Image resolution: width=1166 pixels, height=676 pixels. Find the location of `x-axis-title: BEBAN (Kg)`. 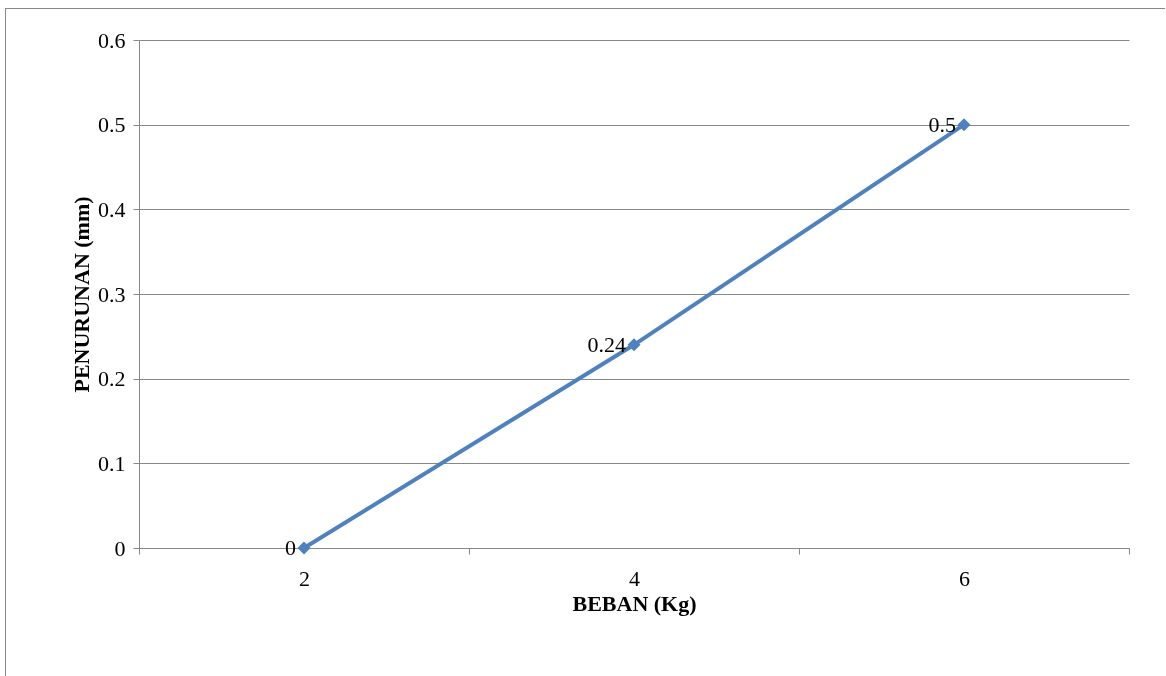

x-axis-title: BEBAN (Kg) is located at coordinates (634, 603).